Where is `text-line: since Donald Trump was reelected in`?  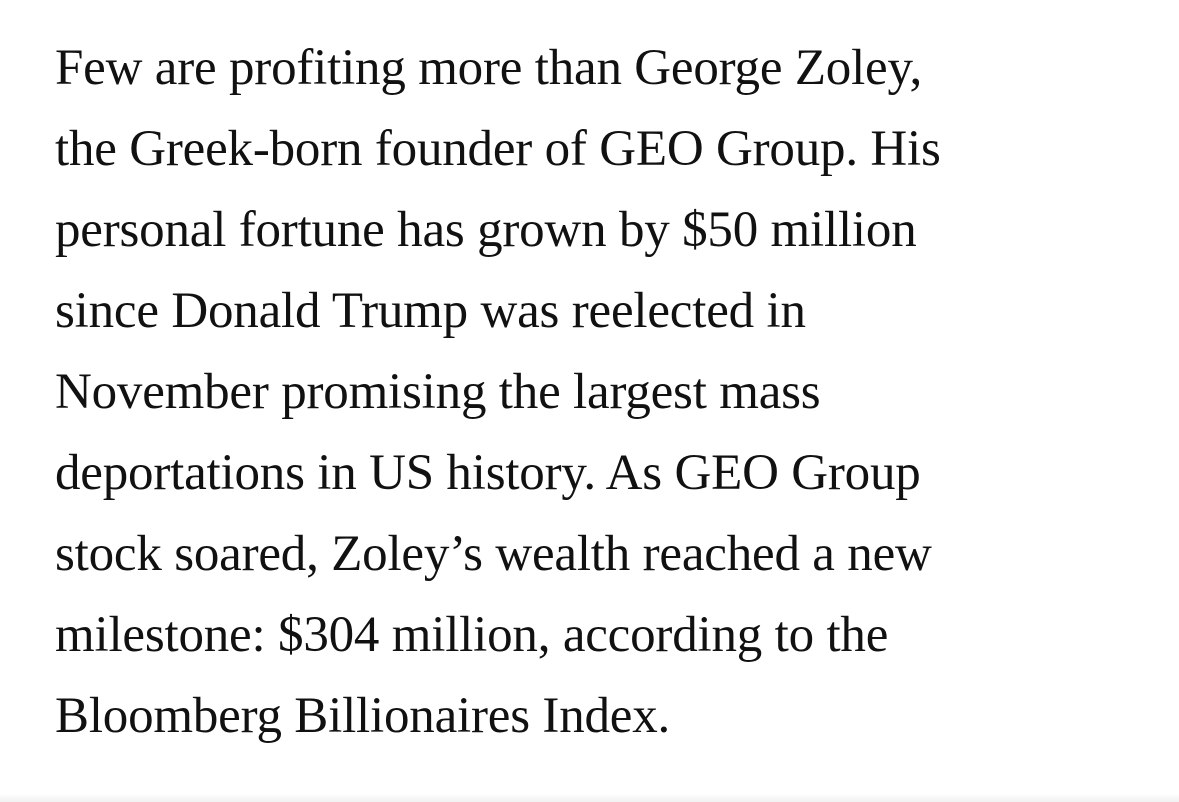
text-line: since Donald Trump was reelected in is located at coordinates (430, 311).